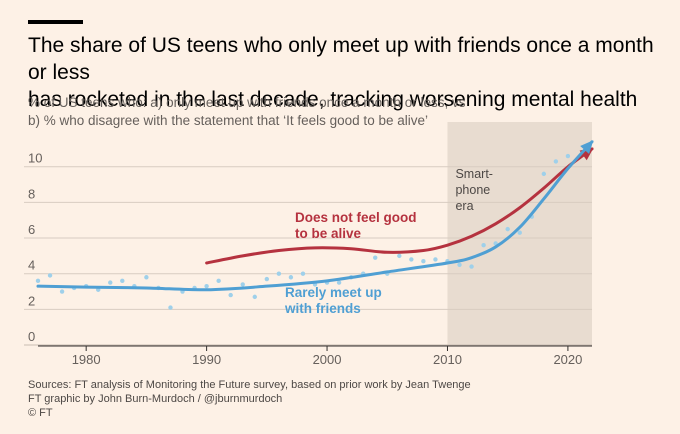 The width and height of the screenshot is (680, 434). What do you see at coordinates (333, 292) in the screenshot?
I see `blue-series-label: Rarely meet up` at bounding box center [333, 292].